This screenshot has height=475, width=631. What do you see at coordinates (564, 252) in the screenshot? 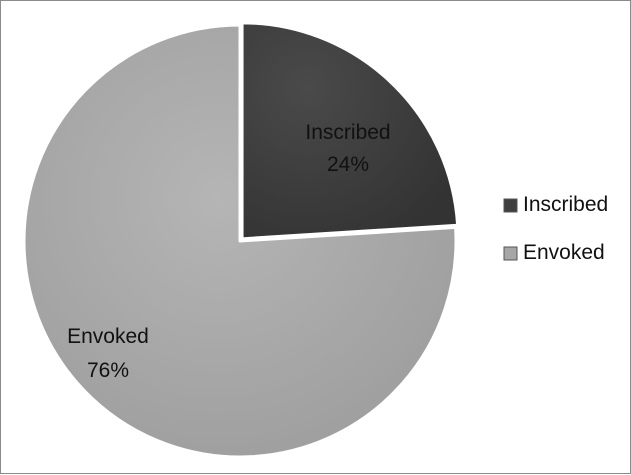
I see `legend-label-envoked: Envoked` at bounding box center [564, 252].